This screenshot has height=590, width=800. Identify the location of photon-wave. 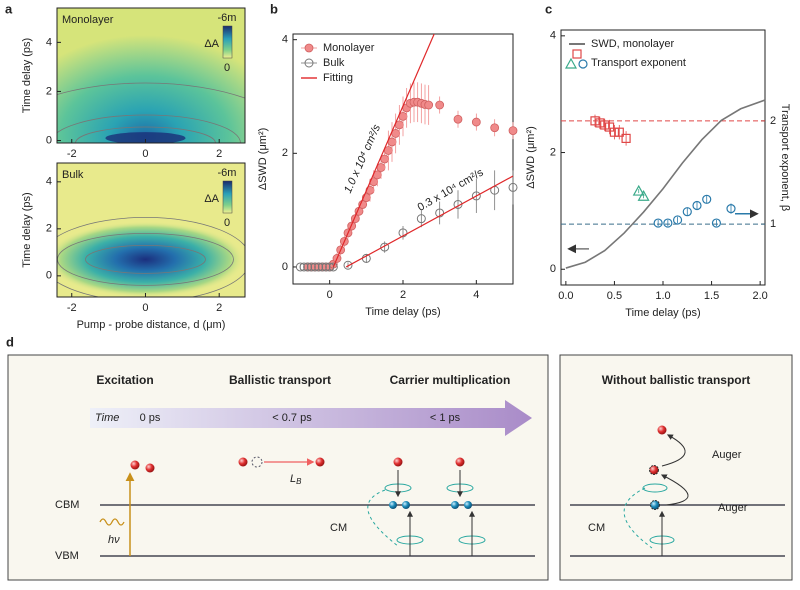
(112, 522).